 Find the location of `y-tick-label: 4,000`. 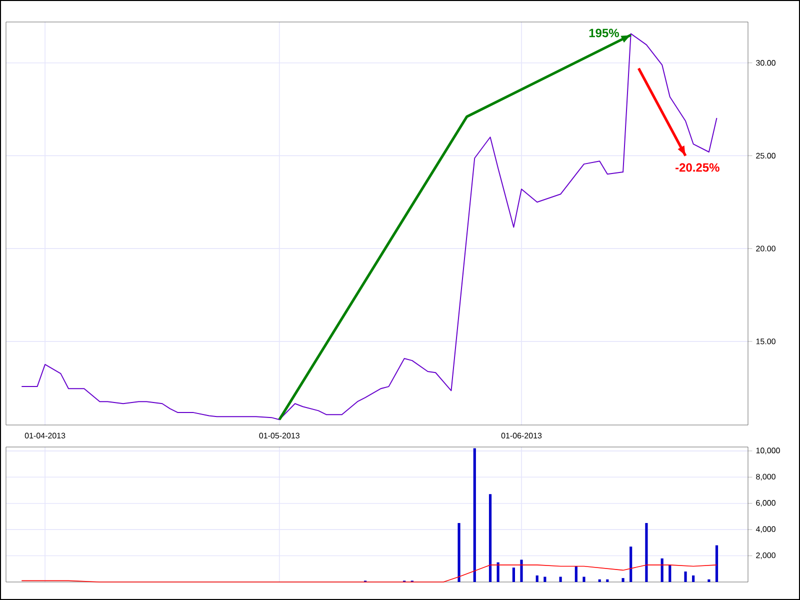

y-tick-label: 4,000 is located at coordinates (766, 529).